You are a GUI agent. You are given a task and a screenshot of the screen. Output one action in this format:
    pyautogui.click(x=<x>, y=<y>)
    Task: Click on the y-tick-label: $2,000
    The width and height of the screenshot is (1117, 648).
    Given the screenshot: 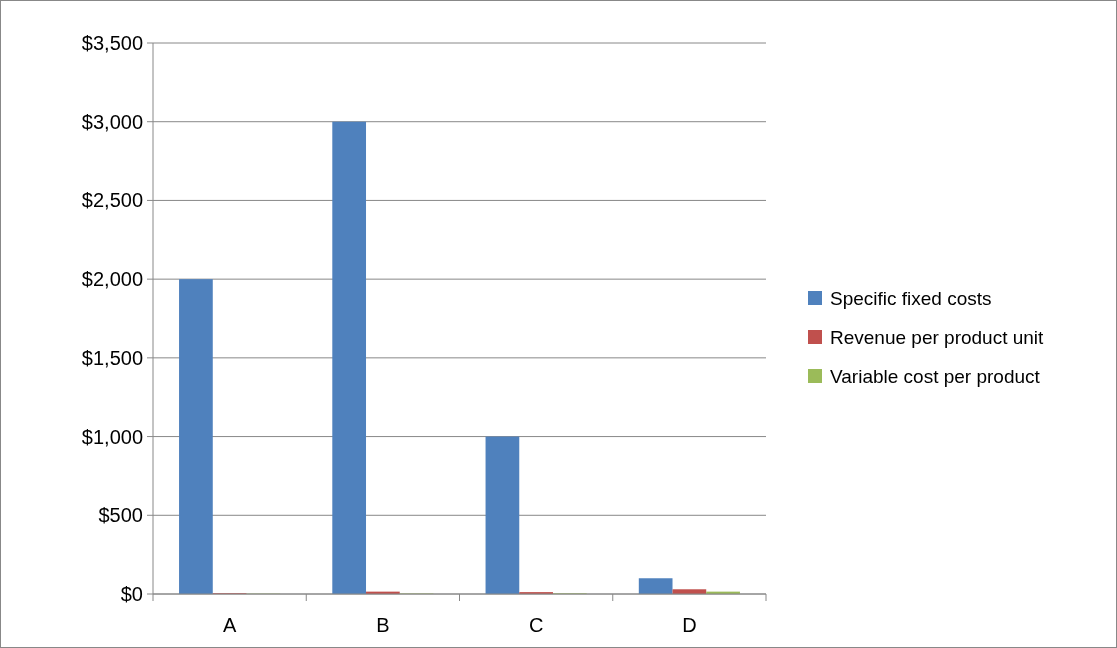 What is the action you would take?
    pyautogui.click(x=112, y=279)
    